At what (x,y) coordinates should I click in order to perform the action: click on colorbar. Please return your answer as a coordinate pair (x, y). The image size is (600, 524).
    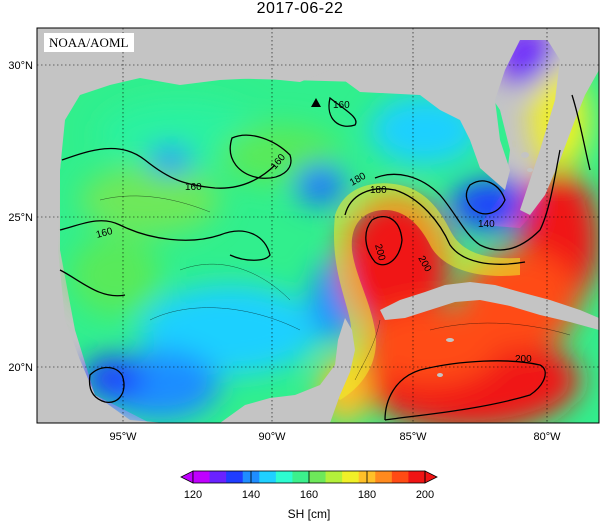
    Looking at the image, I should click on (309, 477).